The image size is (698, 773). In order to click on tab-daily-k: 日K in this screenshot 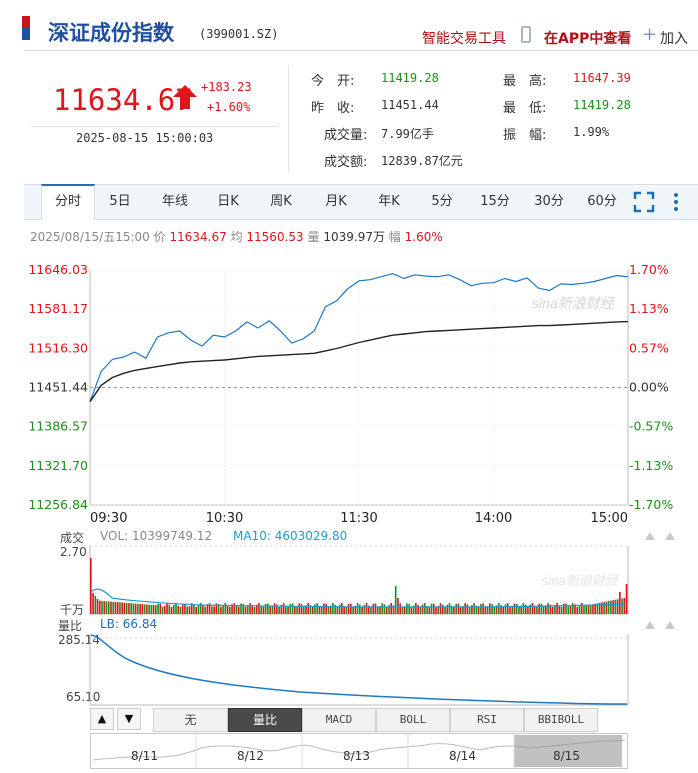, I will do `click(228, 201)`.